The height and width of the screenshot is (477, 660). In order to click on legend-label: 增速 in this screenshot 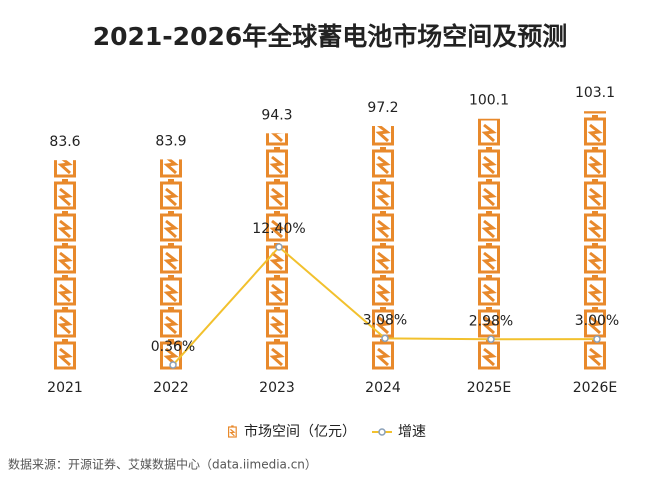, I will do `click(412, 432)`.